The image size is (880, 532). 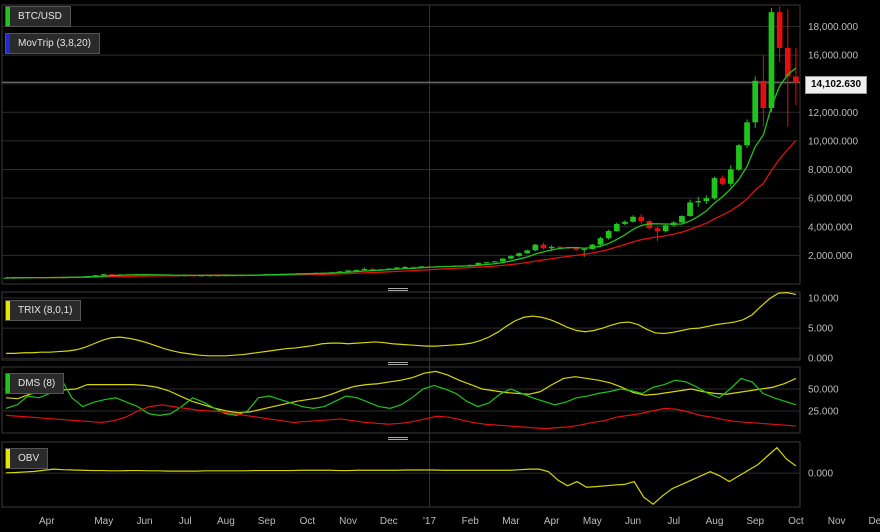 I want to click on y-tick-label: 10.000, so click(x=823, y=299).